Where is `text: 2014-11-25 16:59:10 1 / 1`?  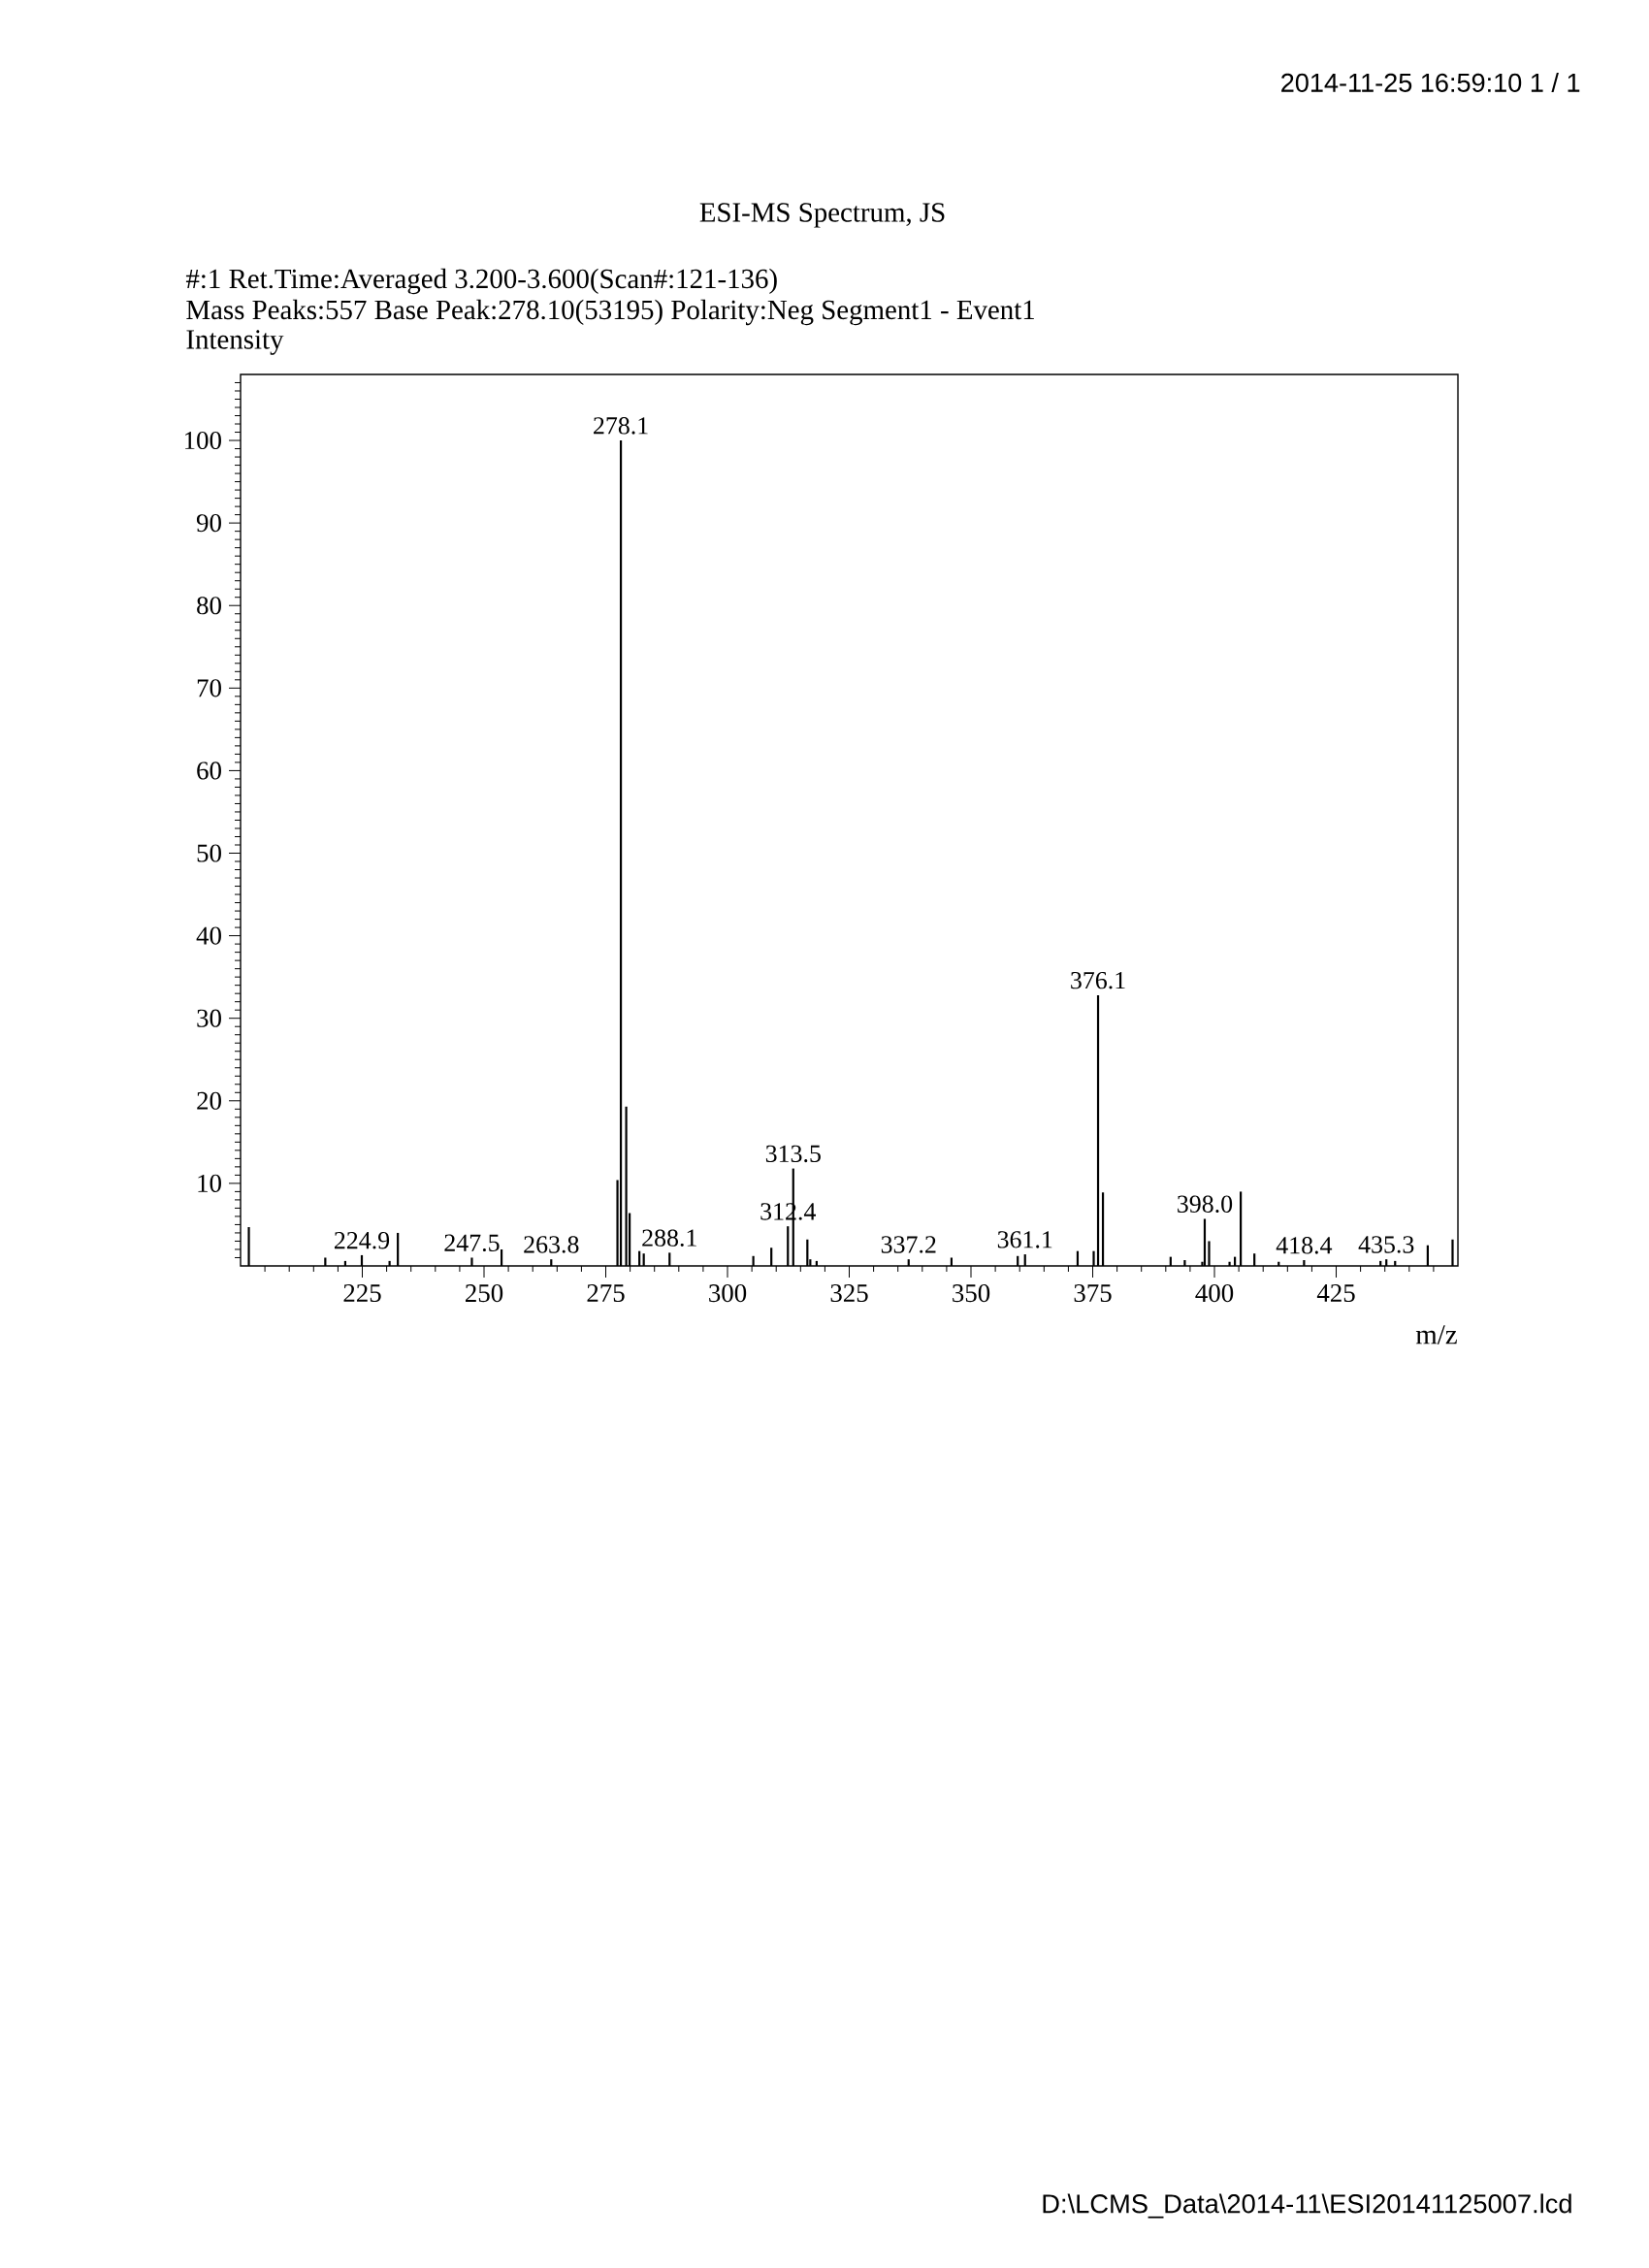 text: 2014-11-25 16:59:10 1 / 1 is located at coordinates (1430, 82).